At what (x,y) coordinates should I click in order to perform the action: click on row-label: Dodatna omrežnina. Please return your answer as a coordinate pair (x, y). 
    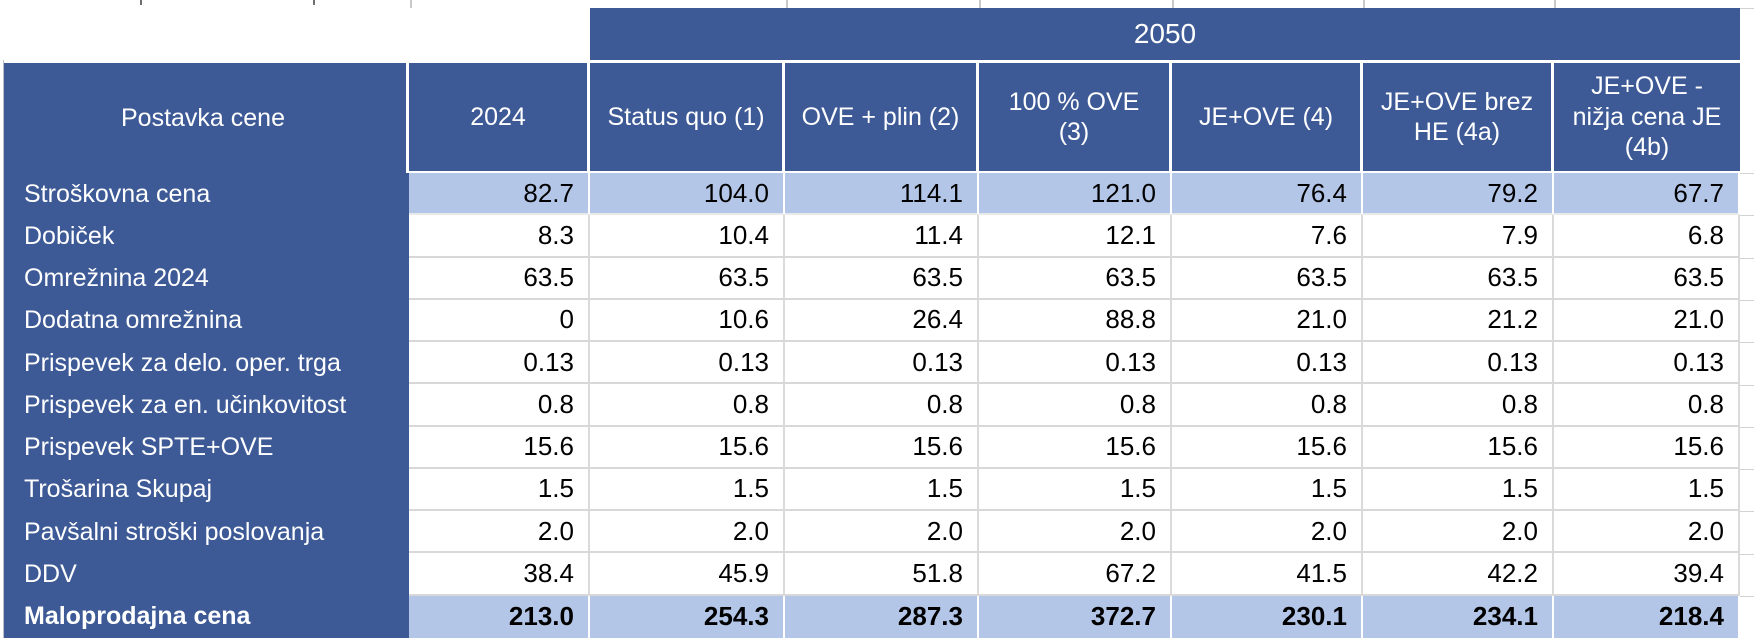
    Looking at the image, I should click on (204, 321).